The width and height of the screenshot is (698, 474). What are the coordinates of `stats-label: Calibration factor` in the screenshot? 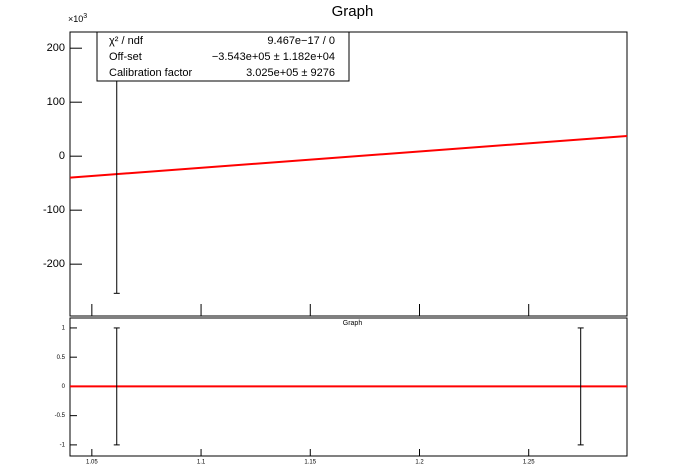 It's located at (150, 73).